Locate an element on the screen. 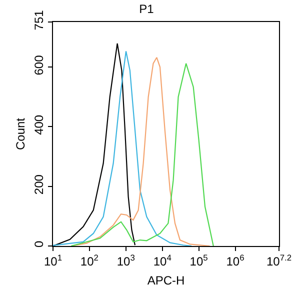  x-tick-label: 10$^{7.2}$ is located at coordinates (279, 260).